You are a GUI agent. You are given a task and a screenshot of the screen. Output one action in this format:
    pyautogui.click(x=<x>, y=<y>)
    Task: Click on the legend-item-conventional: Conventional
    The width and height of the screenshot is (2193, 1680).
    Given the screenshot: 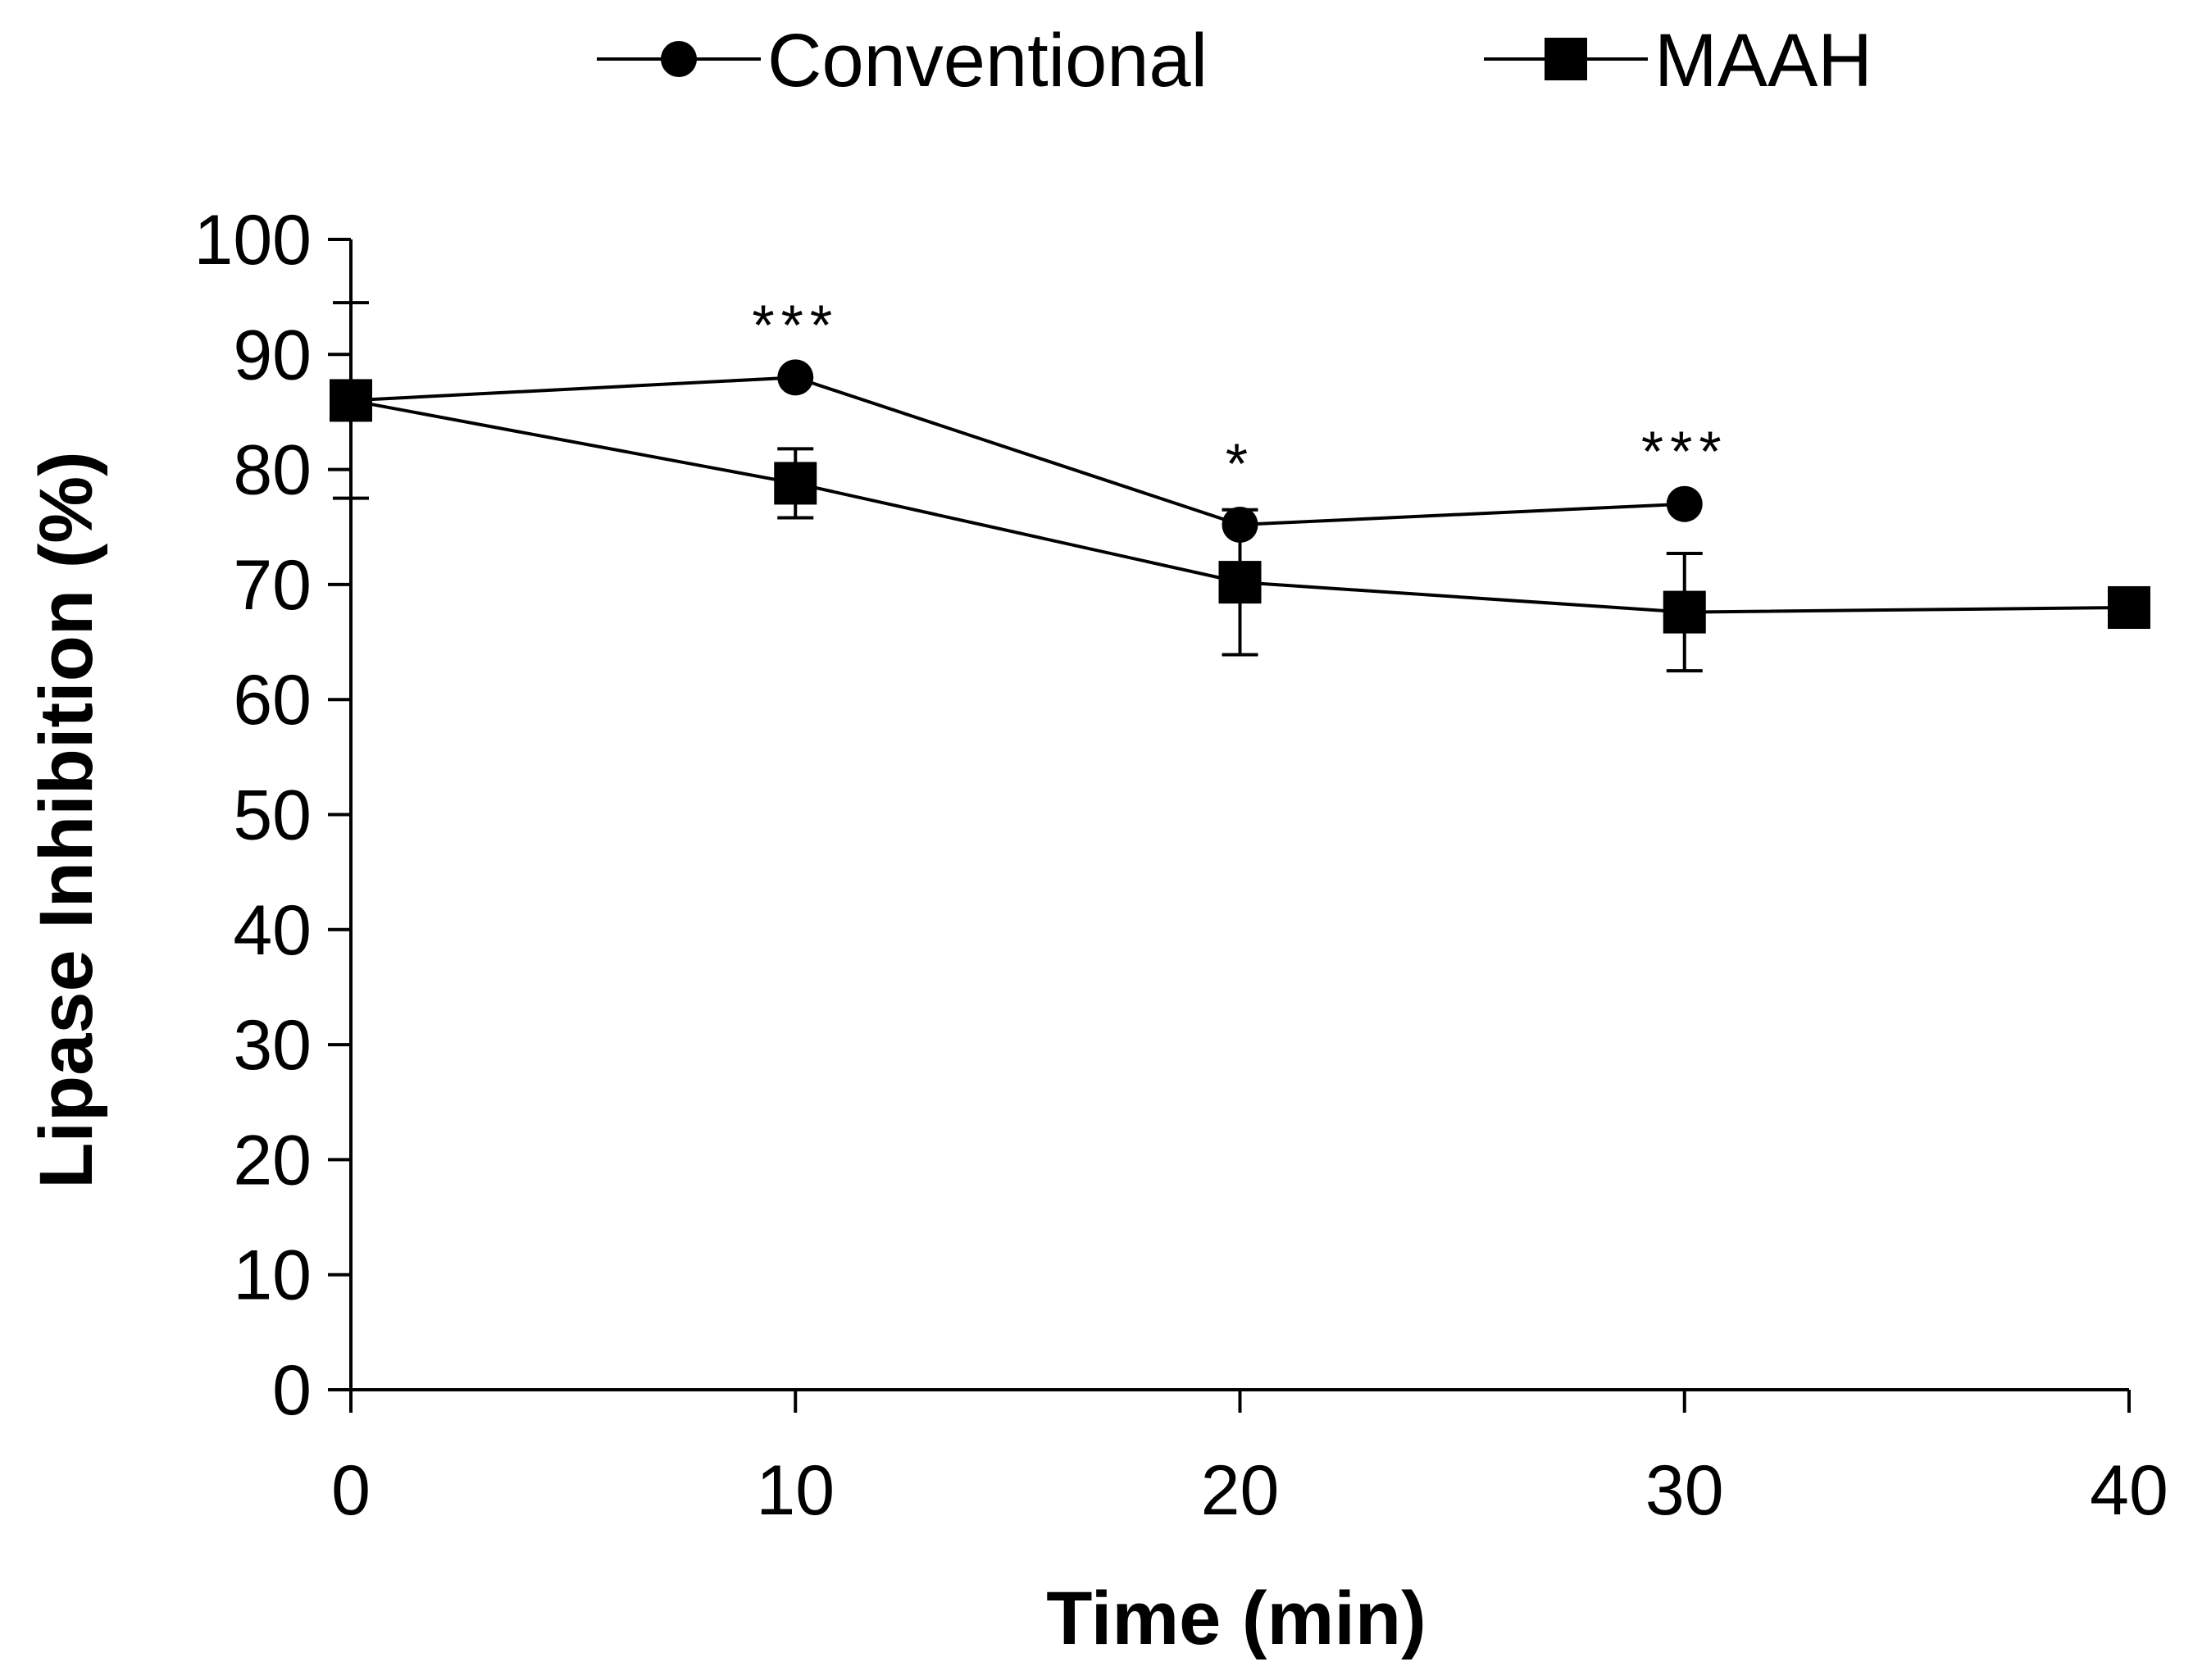 What is the action you would take?
    pyautogui.click(x=902, y=61)
    